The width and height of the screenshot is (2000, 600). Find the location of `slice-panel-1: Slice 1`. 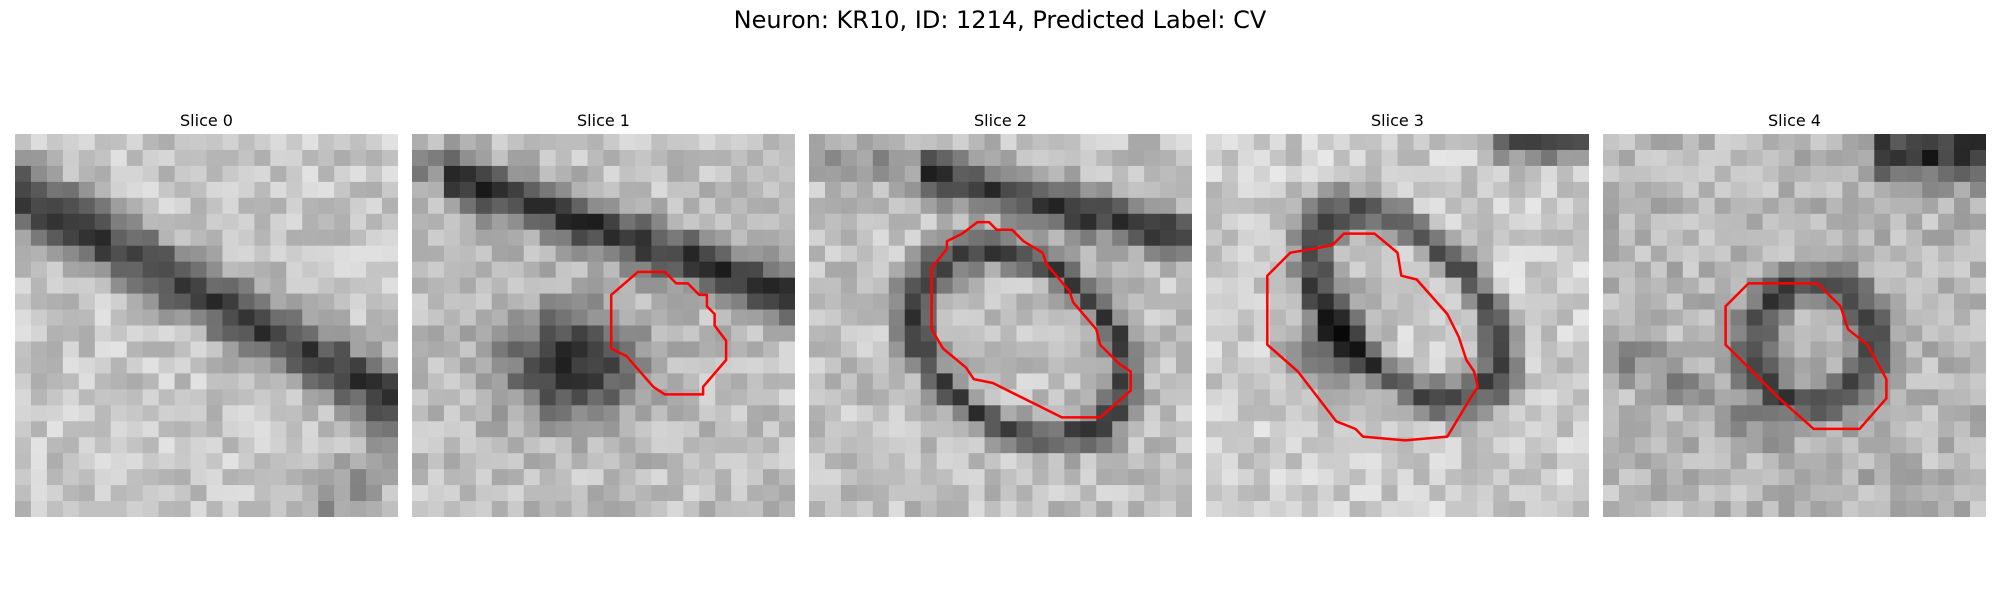

slice-panel-1: Slice 1 is located at coordinates (603, 312).